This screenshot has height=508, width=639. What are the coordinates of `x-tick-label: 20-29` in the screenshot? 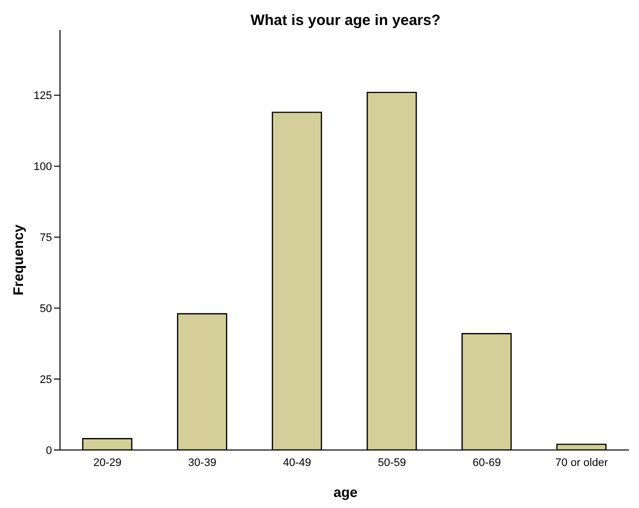 It's located at (107, 462).